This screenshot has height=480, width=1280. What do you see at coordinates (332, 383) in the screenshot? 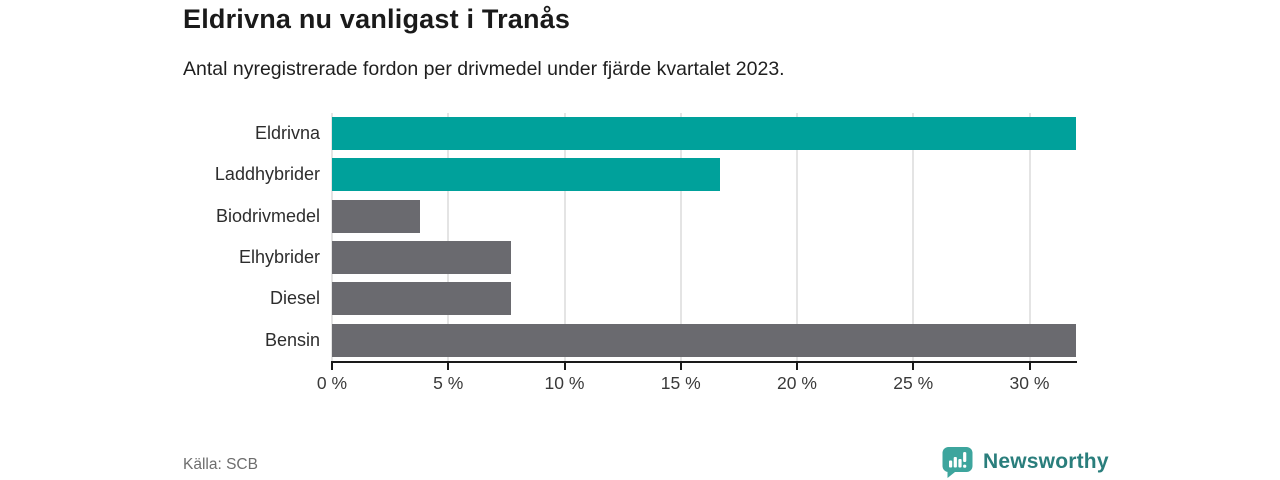
I see `axis-tick-label: 0 %` at bounding box center [332, 383].